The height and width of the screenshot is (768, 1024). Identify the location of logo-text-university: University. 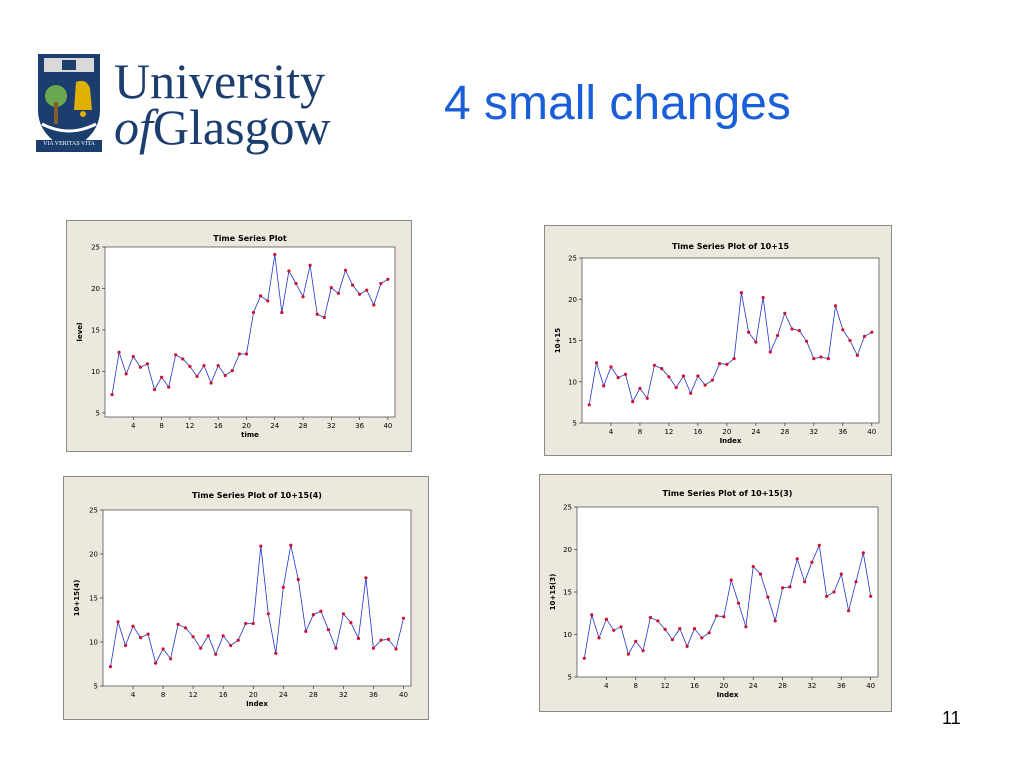
(220, 81).